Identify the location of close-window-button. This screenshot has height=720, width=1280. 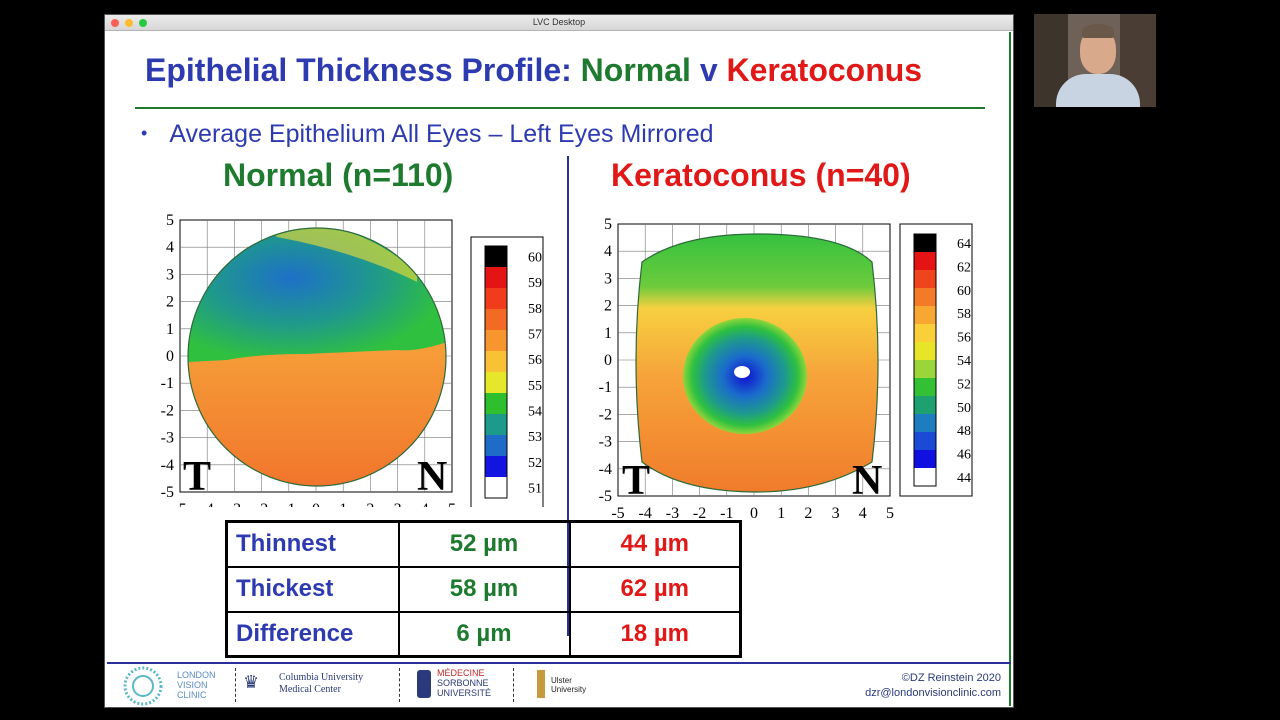
(115, 23).